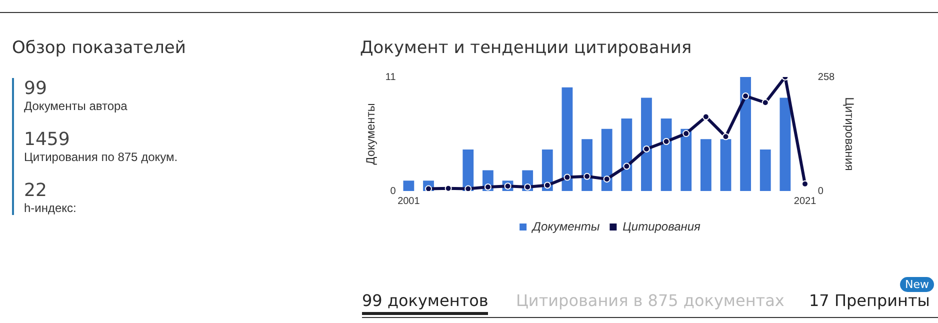 The image size is (938, 323). Describe the element at coordinates (650, 300) in the screenshot. I see `text: Цитирования в 875 документах` at that location.